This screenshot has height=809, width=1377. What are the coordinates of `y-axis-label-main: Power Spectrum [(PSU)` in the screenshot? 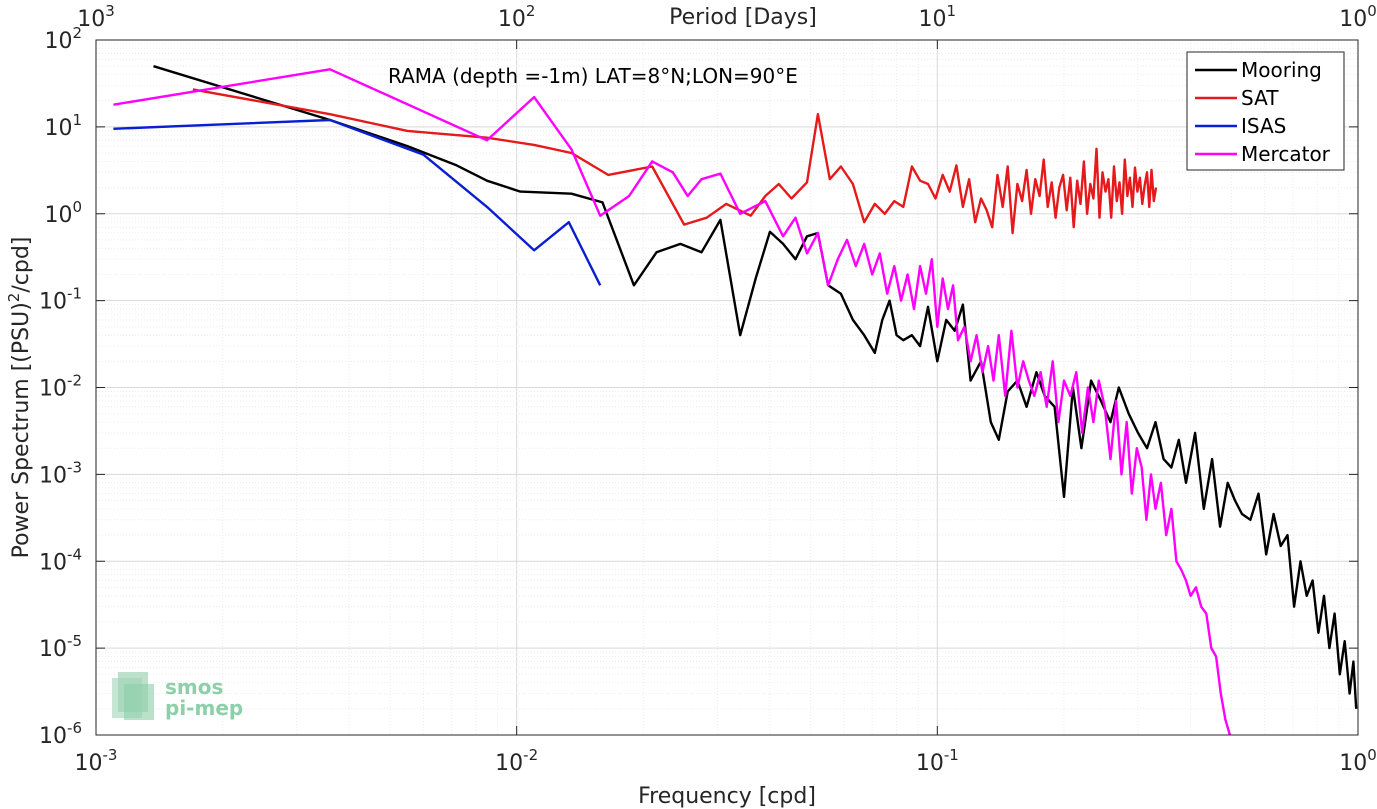 It's located at (21, 430).